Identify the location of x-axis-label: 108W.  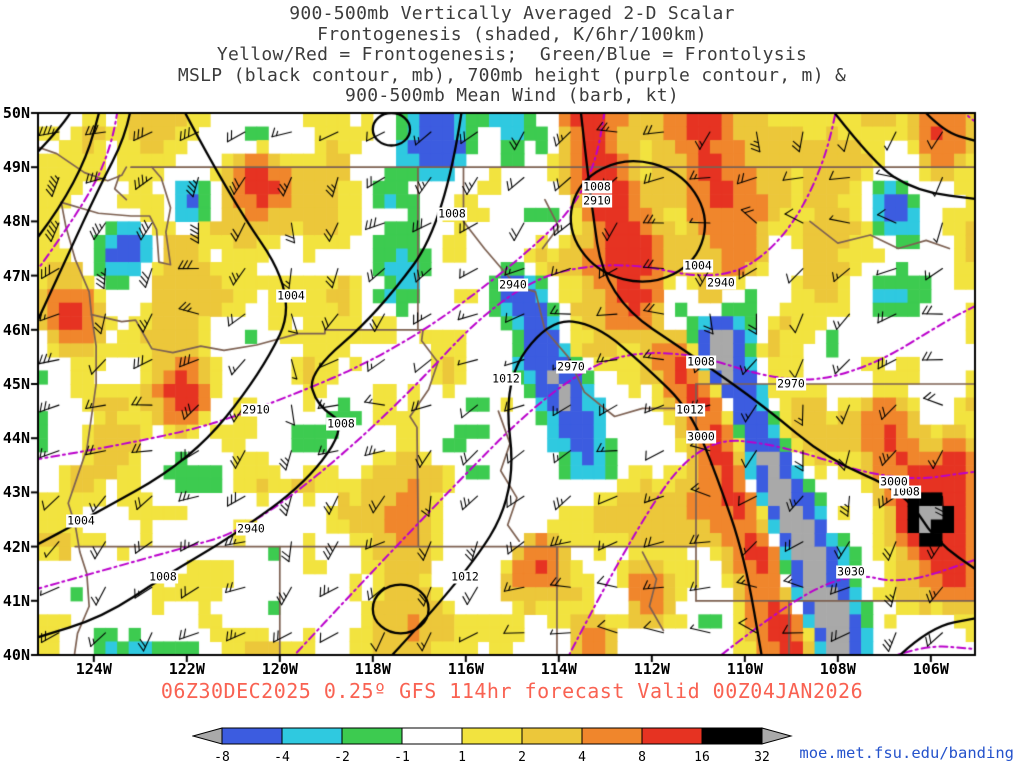
(837, 669).